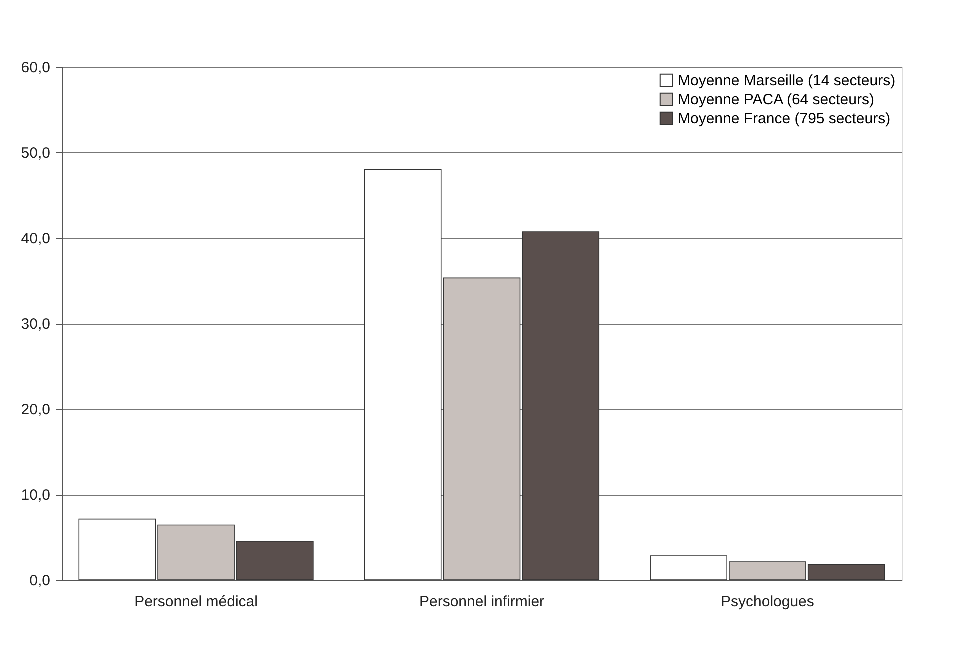 The image size is (968, 663). Describe the element at coordinates (776, 100) in the screenshot. I see `legend-label: Moyenne PACA (64 secteurs)` at that location.